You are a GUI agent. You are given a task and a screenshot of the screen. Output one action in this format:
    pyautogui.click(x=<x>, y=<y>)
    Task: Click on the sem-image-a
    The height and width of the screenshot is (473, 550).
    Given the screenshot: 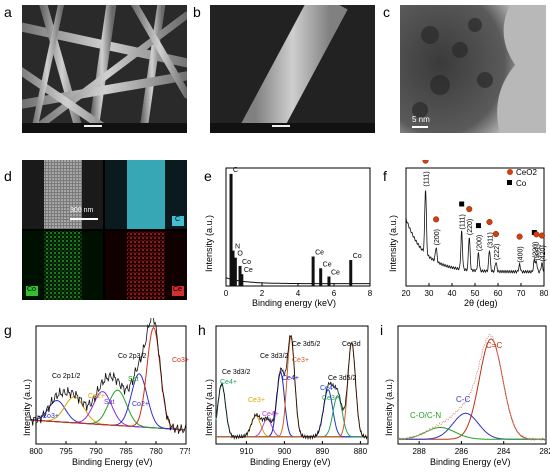 What is the action you would take?
    pyautogui.click(x=104, y=69)
    